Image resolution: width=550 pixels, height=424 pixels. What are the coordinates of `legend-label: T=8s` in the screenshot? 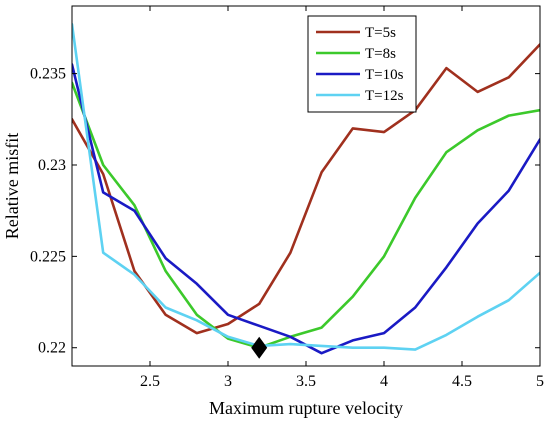 It's located at (380, 54).